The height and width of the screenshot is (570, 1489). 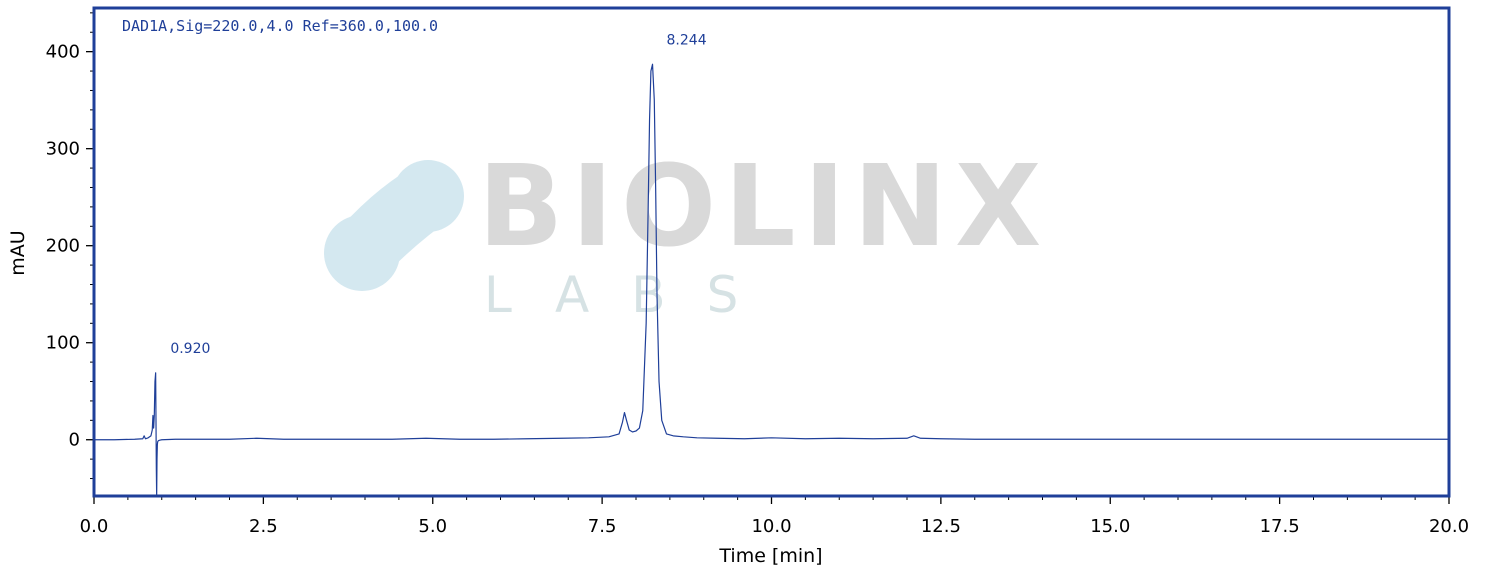 What do you see at coordinates (763, 207) in the screenshot?
I see `watermark-title: BIOLINX` at bounding box center [763, 207].